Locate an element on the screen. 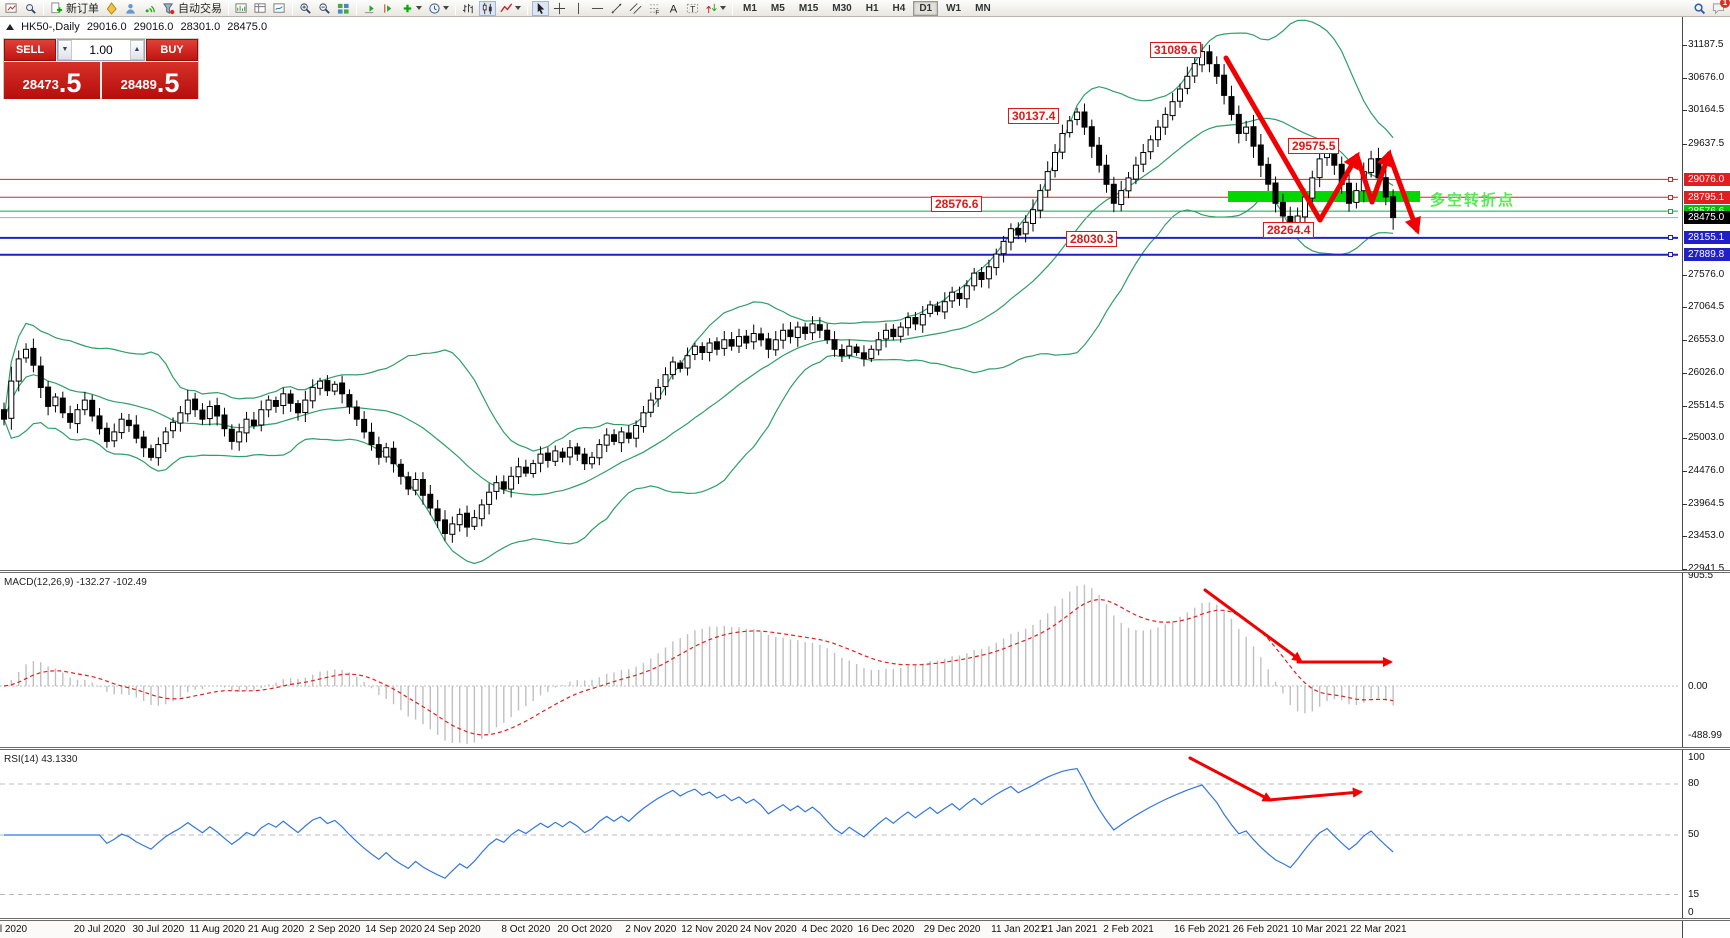 This screenshot has height=938, width=1730. sell-button: SELL is located at coordinates (30, 50).